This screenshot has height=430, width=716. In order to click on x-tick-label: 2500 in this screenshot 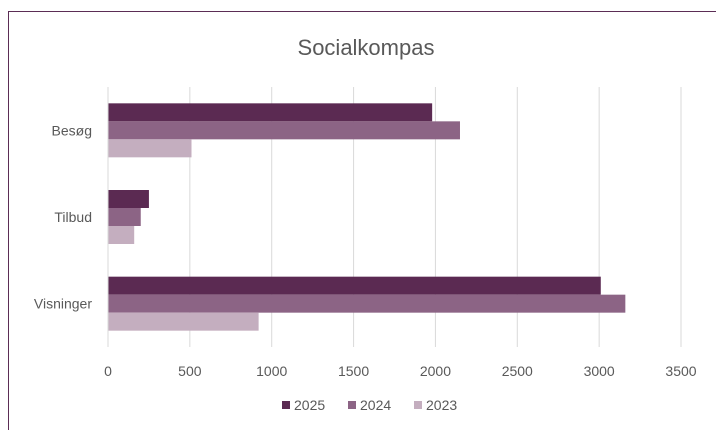, I will do `click(517, 371)`.